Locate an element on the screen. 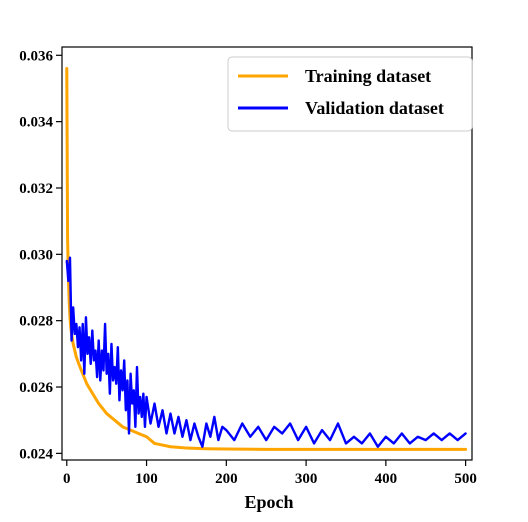 The height and width of the screenshot is (522, 528). legend: Training dataset Validation dataset is located at coordinates (350, 94).